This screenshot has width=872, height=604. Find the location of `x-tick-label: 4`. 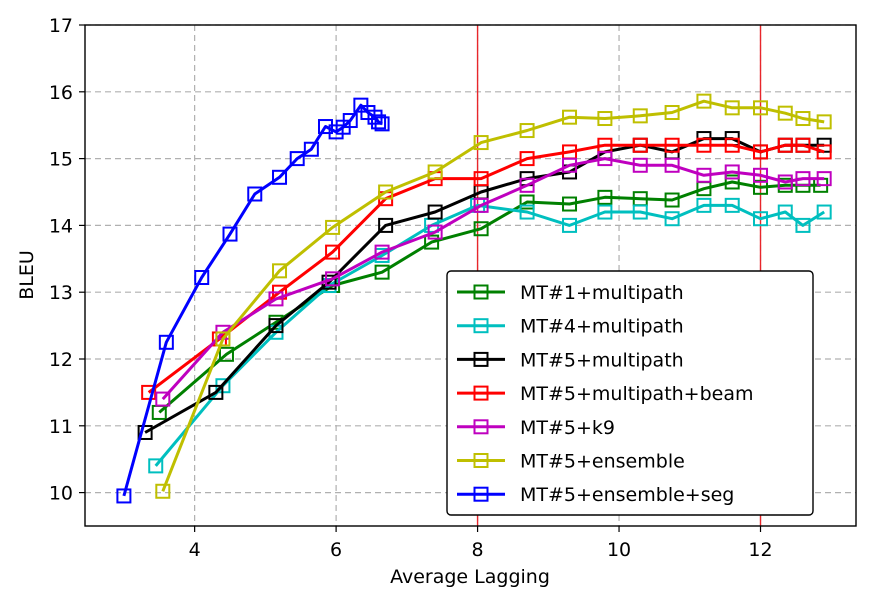

x-tick-label: 4 is located at coordinates (195, 550).